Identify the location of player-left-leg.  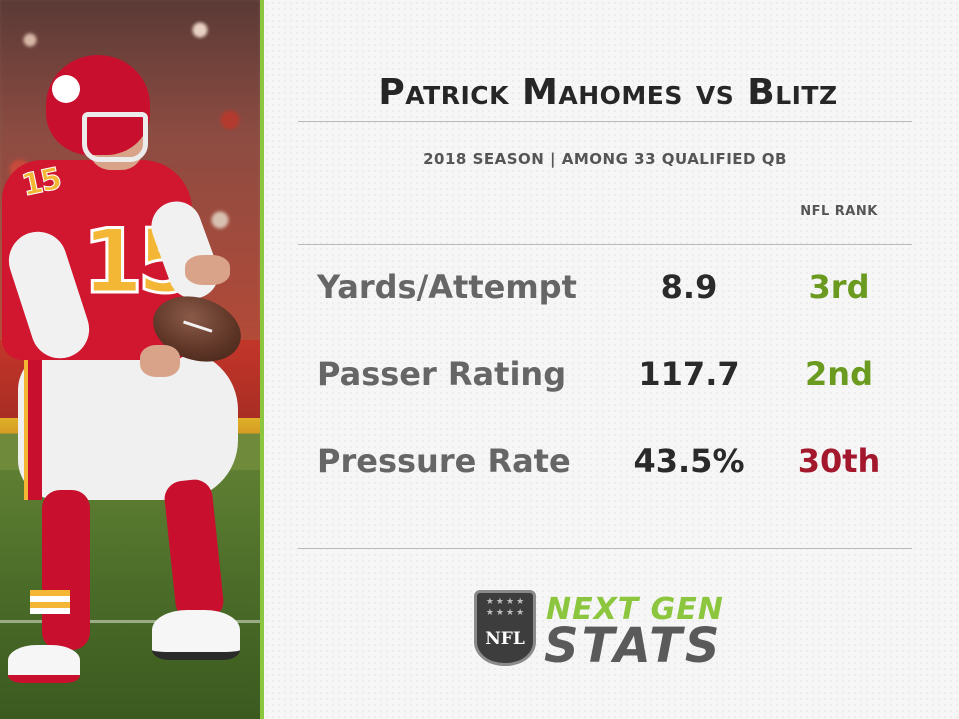
(66, 570).